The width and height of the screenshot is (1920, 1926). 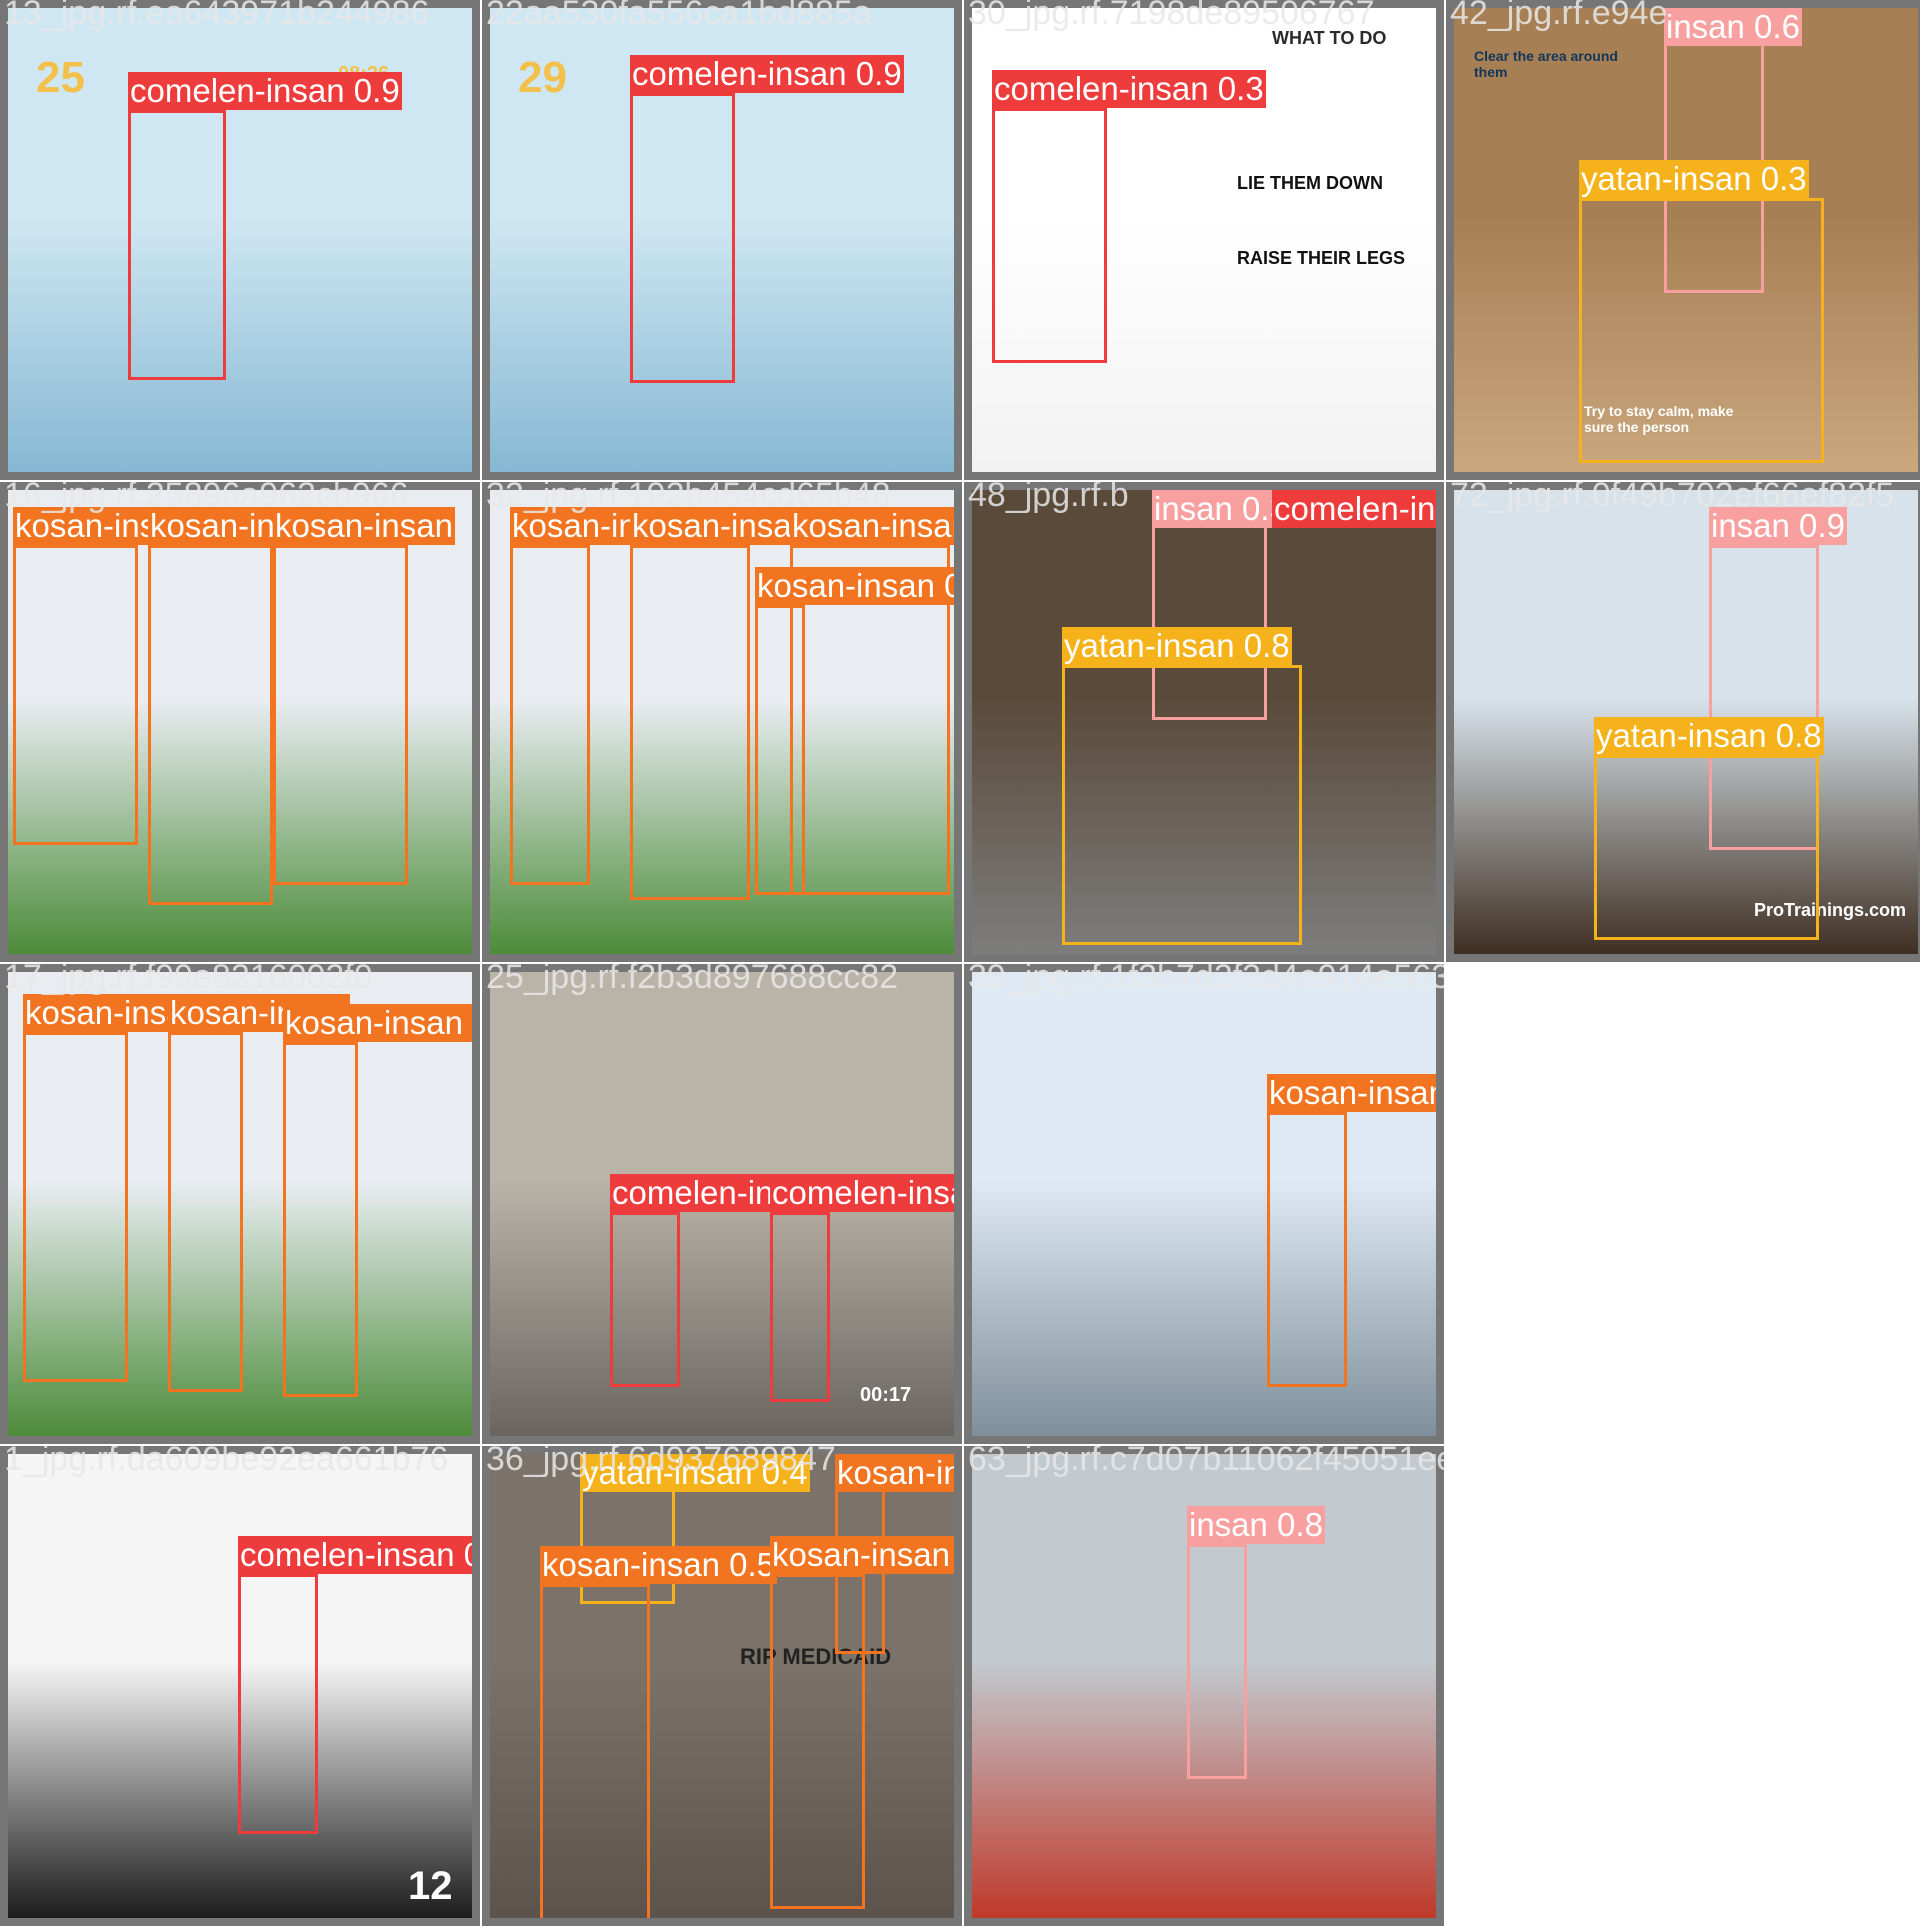 I want to click on image-text: 00:17, so click(x=886, y=1395).